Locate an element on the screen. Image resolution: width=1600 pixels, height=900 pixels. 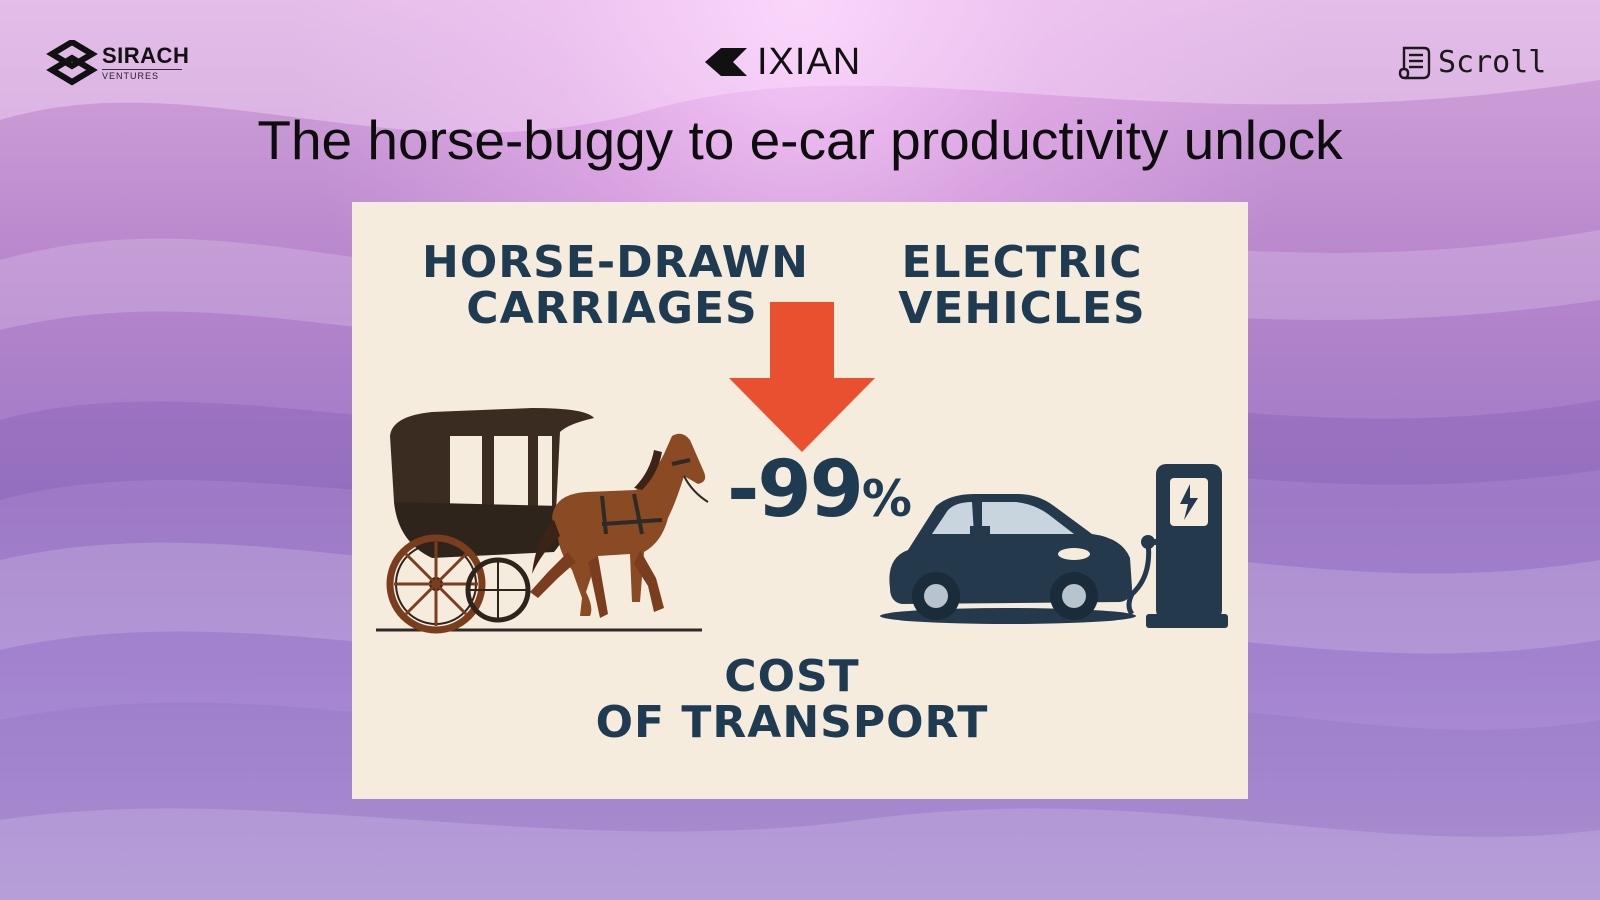
electric-vehicles-label: ELECTRIC VEHICLES is located at coordinates (1022, 286).